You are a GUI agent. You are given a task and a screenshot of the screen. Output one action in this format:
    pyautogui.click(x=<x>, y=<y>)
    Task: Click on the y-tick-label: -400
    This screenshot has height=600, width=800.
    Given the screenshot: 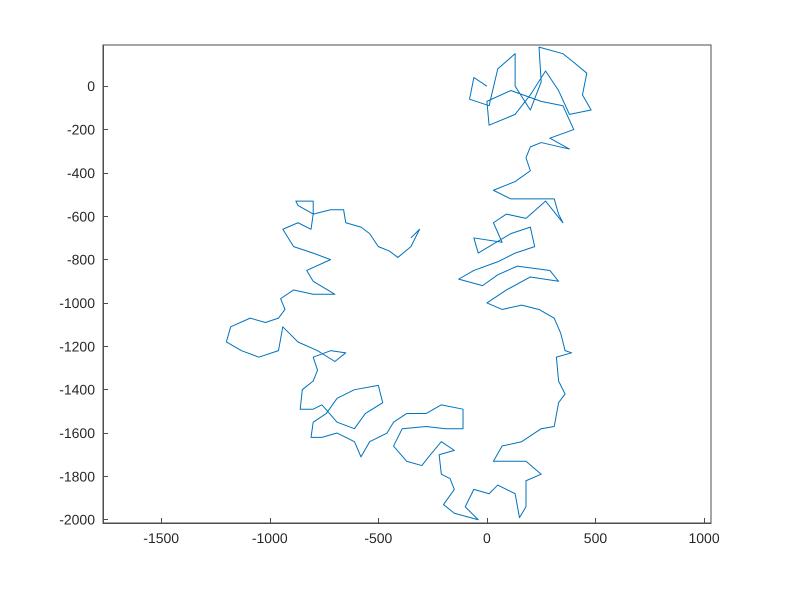 What is the action you would take?
    pyautogui.click(x=81, y=172)
    